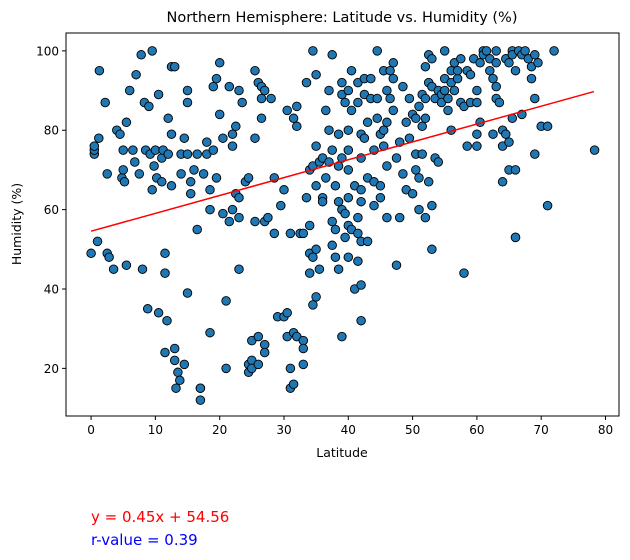 The height and width of the screenshot is (560, 630). I want to click on x-tick-label: 50, so click(412, 430).